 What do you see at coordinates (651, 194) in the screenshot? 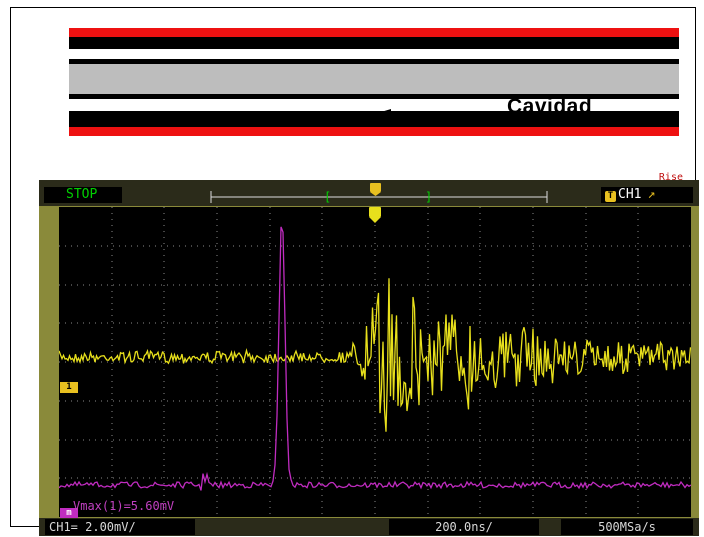
I see `rising-edge-icon: ↗` at bounding box center [651, 194].